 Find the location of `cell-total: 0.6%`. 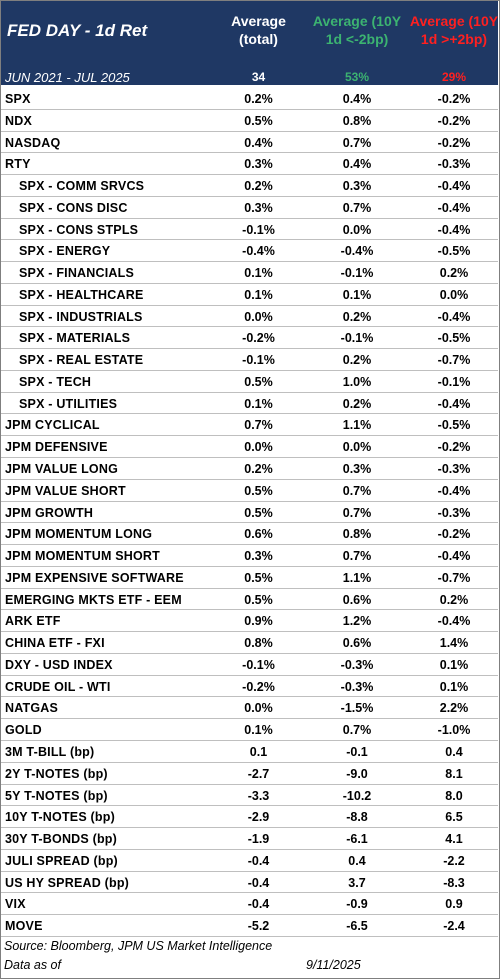

cell-total: 0.6% is located at coordinates (258, 534).